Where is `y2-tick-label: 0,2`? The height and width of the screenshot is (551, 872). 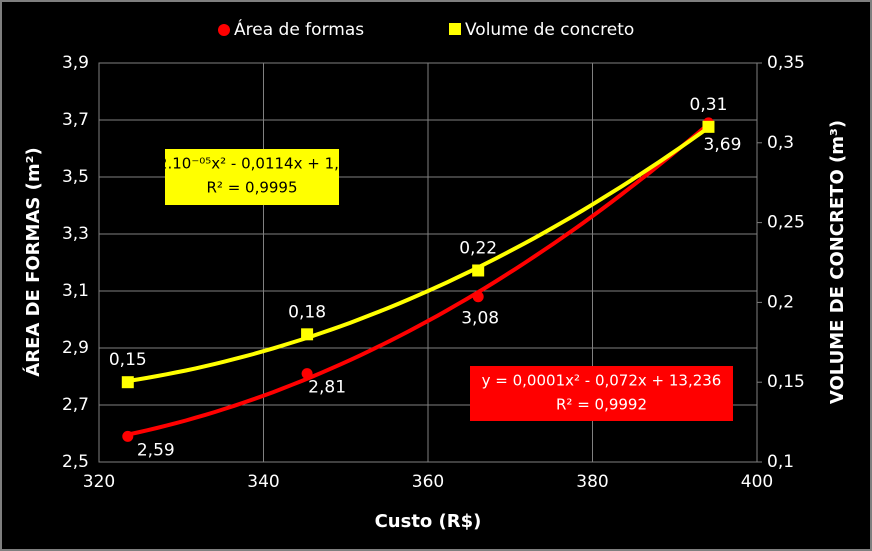
y2-tick-label: 0,2 is located at coordinates (780, 302).